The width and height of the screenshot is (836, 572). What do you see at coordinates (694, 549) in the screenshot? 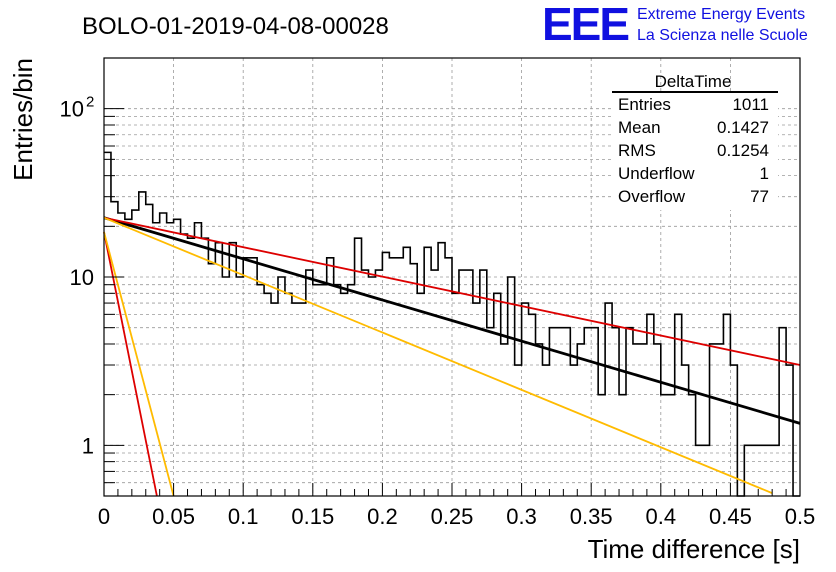
I see `x-axis-label: Time difference [s]` at bounding box center [694, 549].